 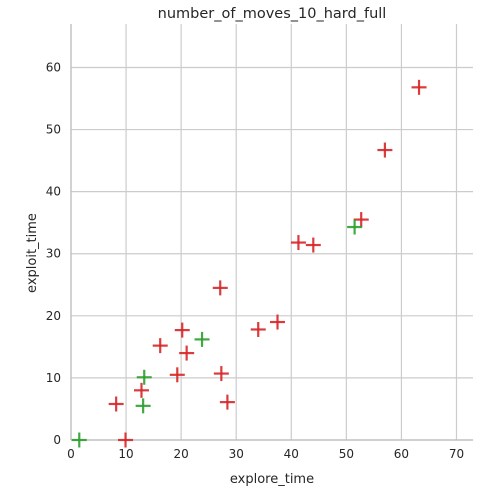 What do you see at coordinates (53, 378) in the screenshot?
I see `y-tick-label: 10` at bounding box center [53, 378].